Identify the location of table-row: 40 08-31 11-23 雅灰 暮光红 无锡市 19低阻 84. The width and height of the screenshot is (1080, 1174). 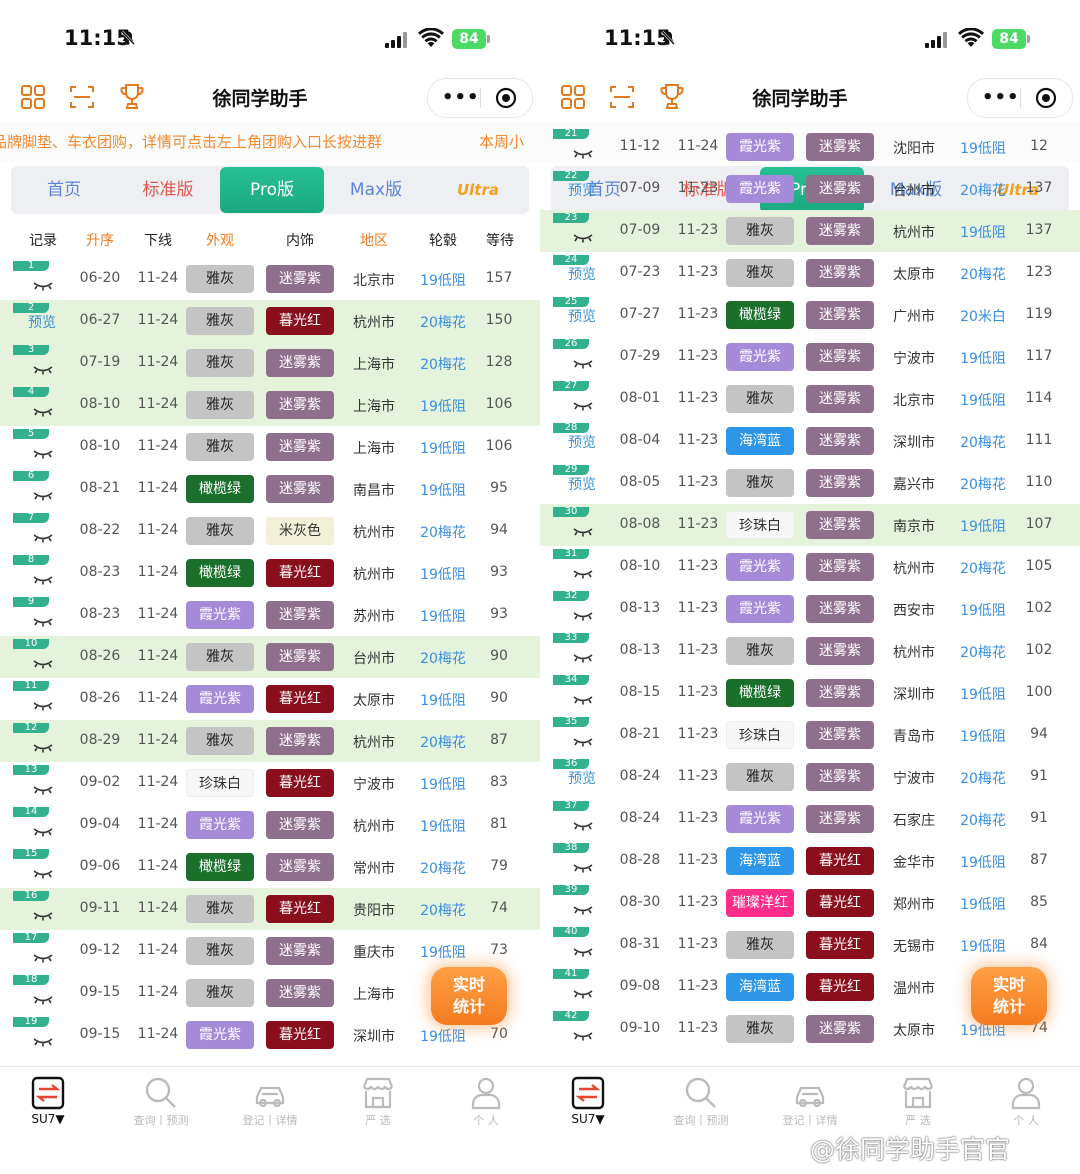
(810, 945).